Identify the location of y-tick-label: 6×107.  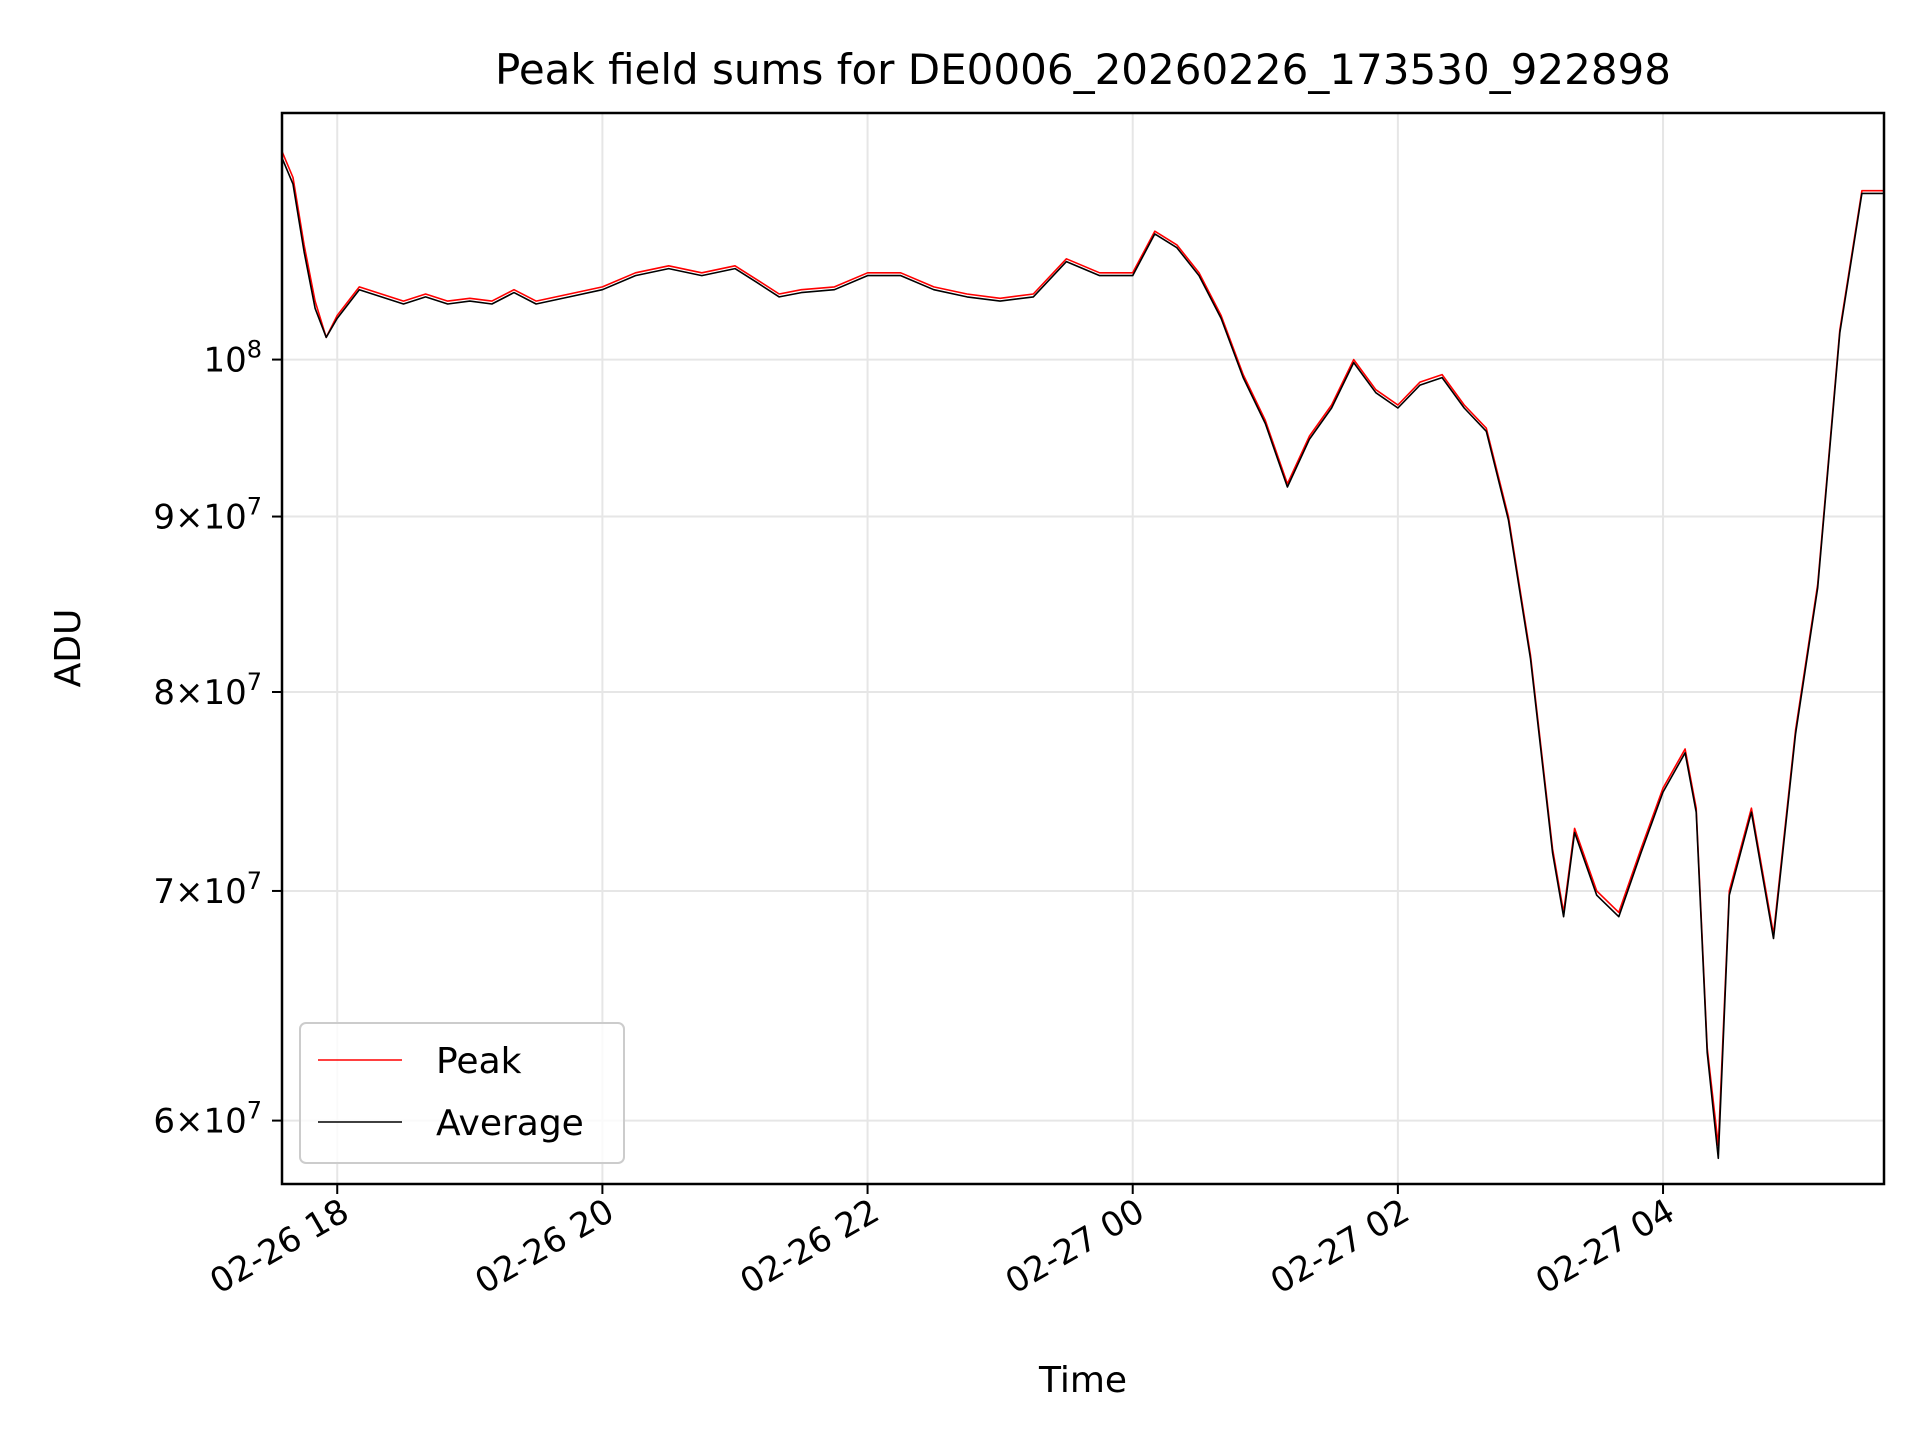
(207, 1119).